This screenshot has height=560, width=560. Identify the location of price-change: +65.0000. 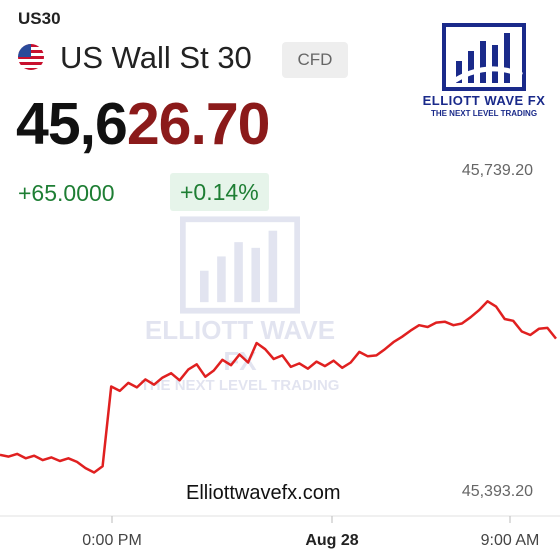
(66, 193).